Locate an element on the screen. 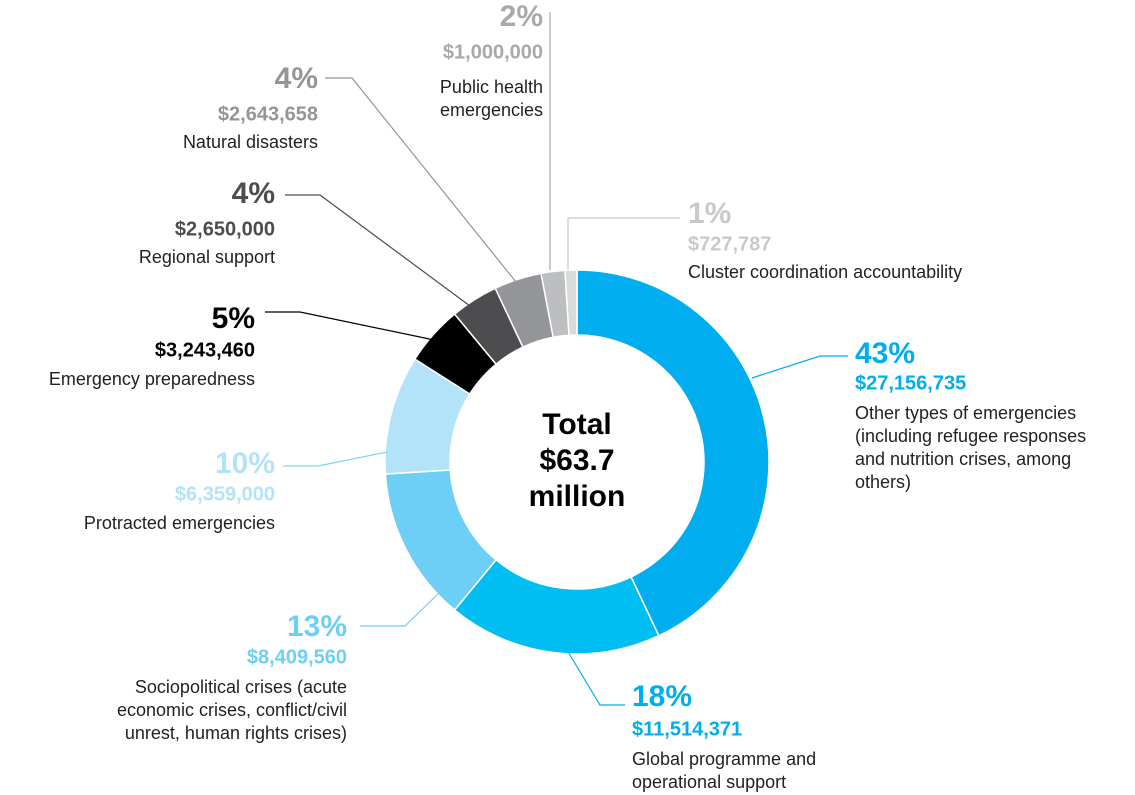 The width and height of the screenshot is (1135, 795). amount-label: $6,359,000 is located at coordinates (225, 494).